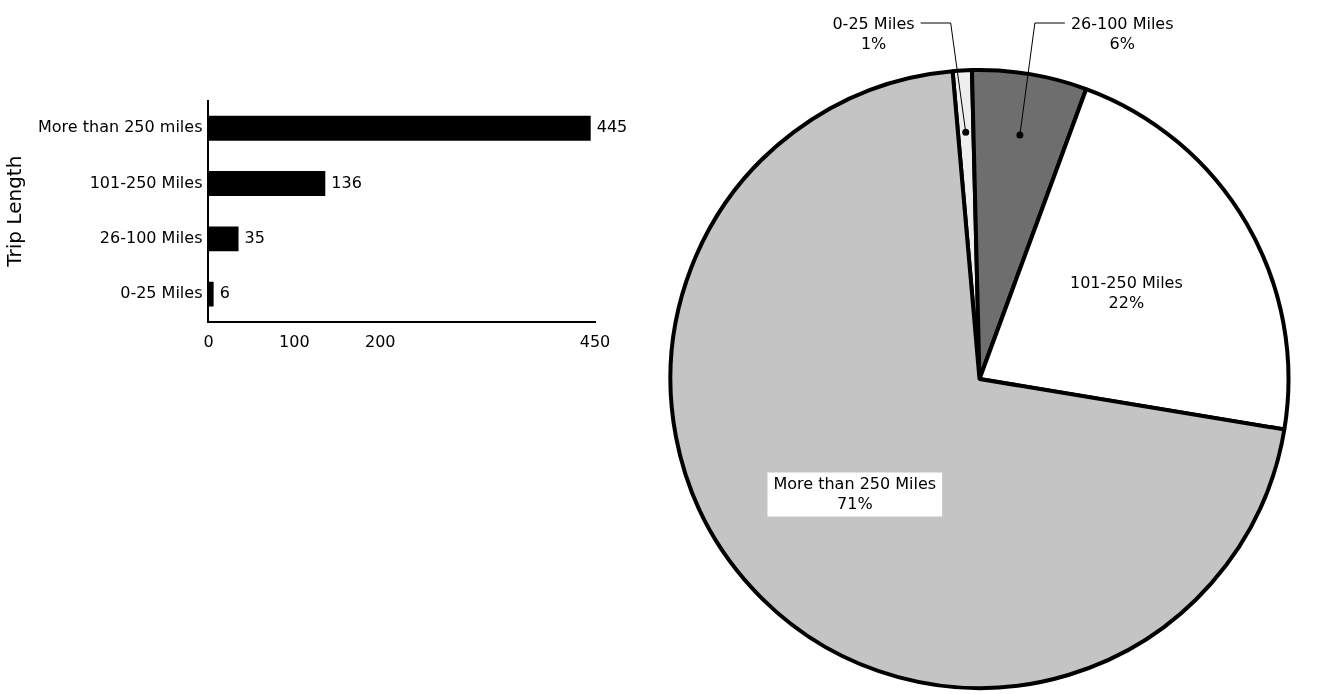 This screenshot has height=694, width=1319. What do you see at coordinates (254, 238) in the screenshot?
I see `data-label: 35` at bounding box center [254, 238].